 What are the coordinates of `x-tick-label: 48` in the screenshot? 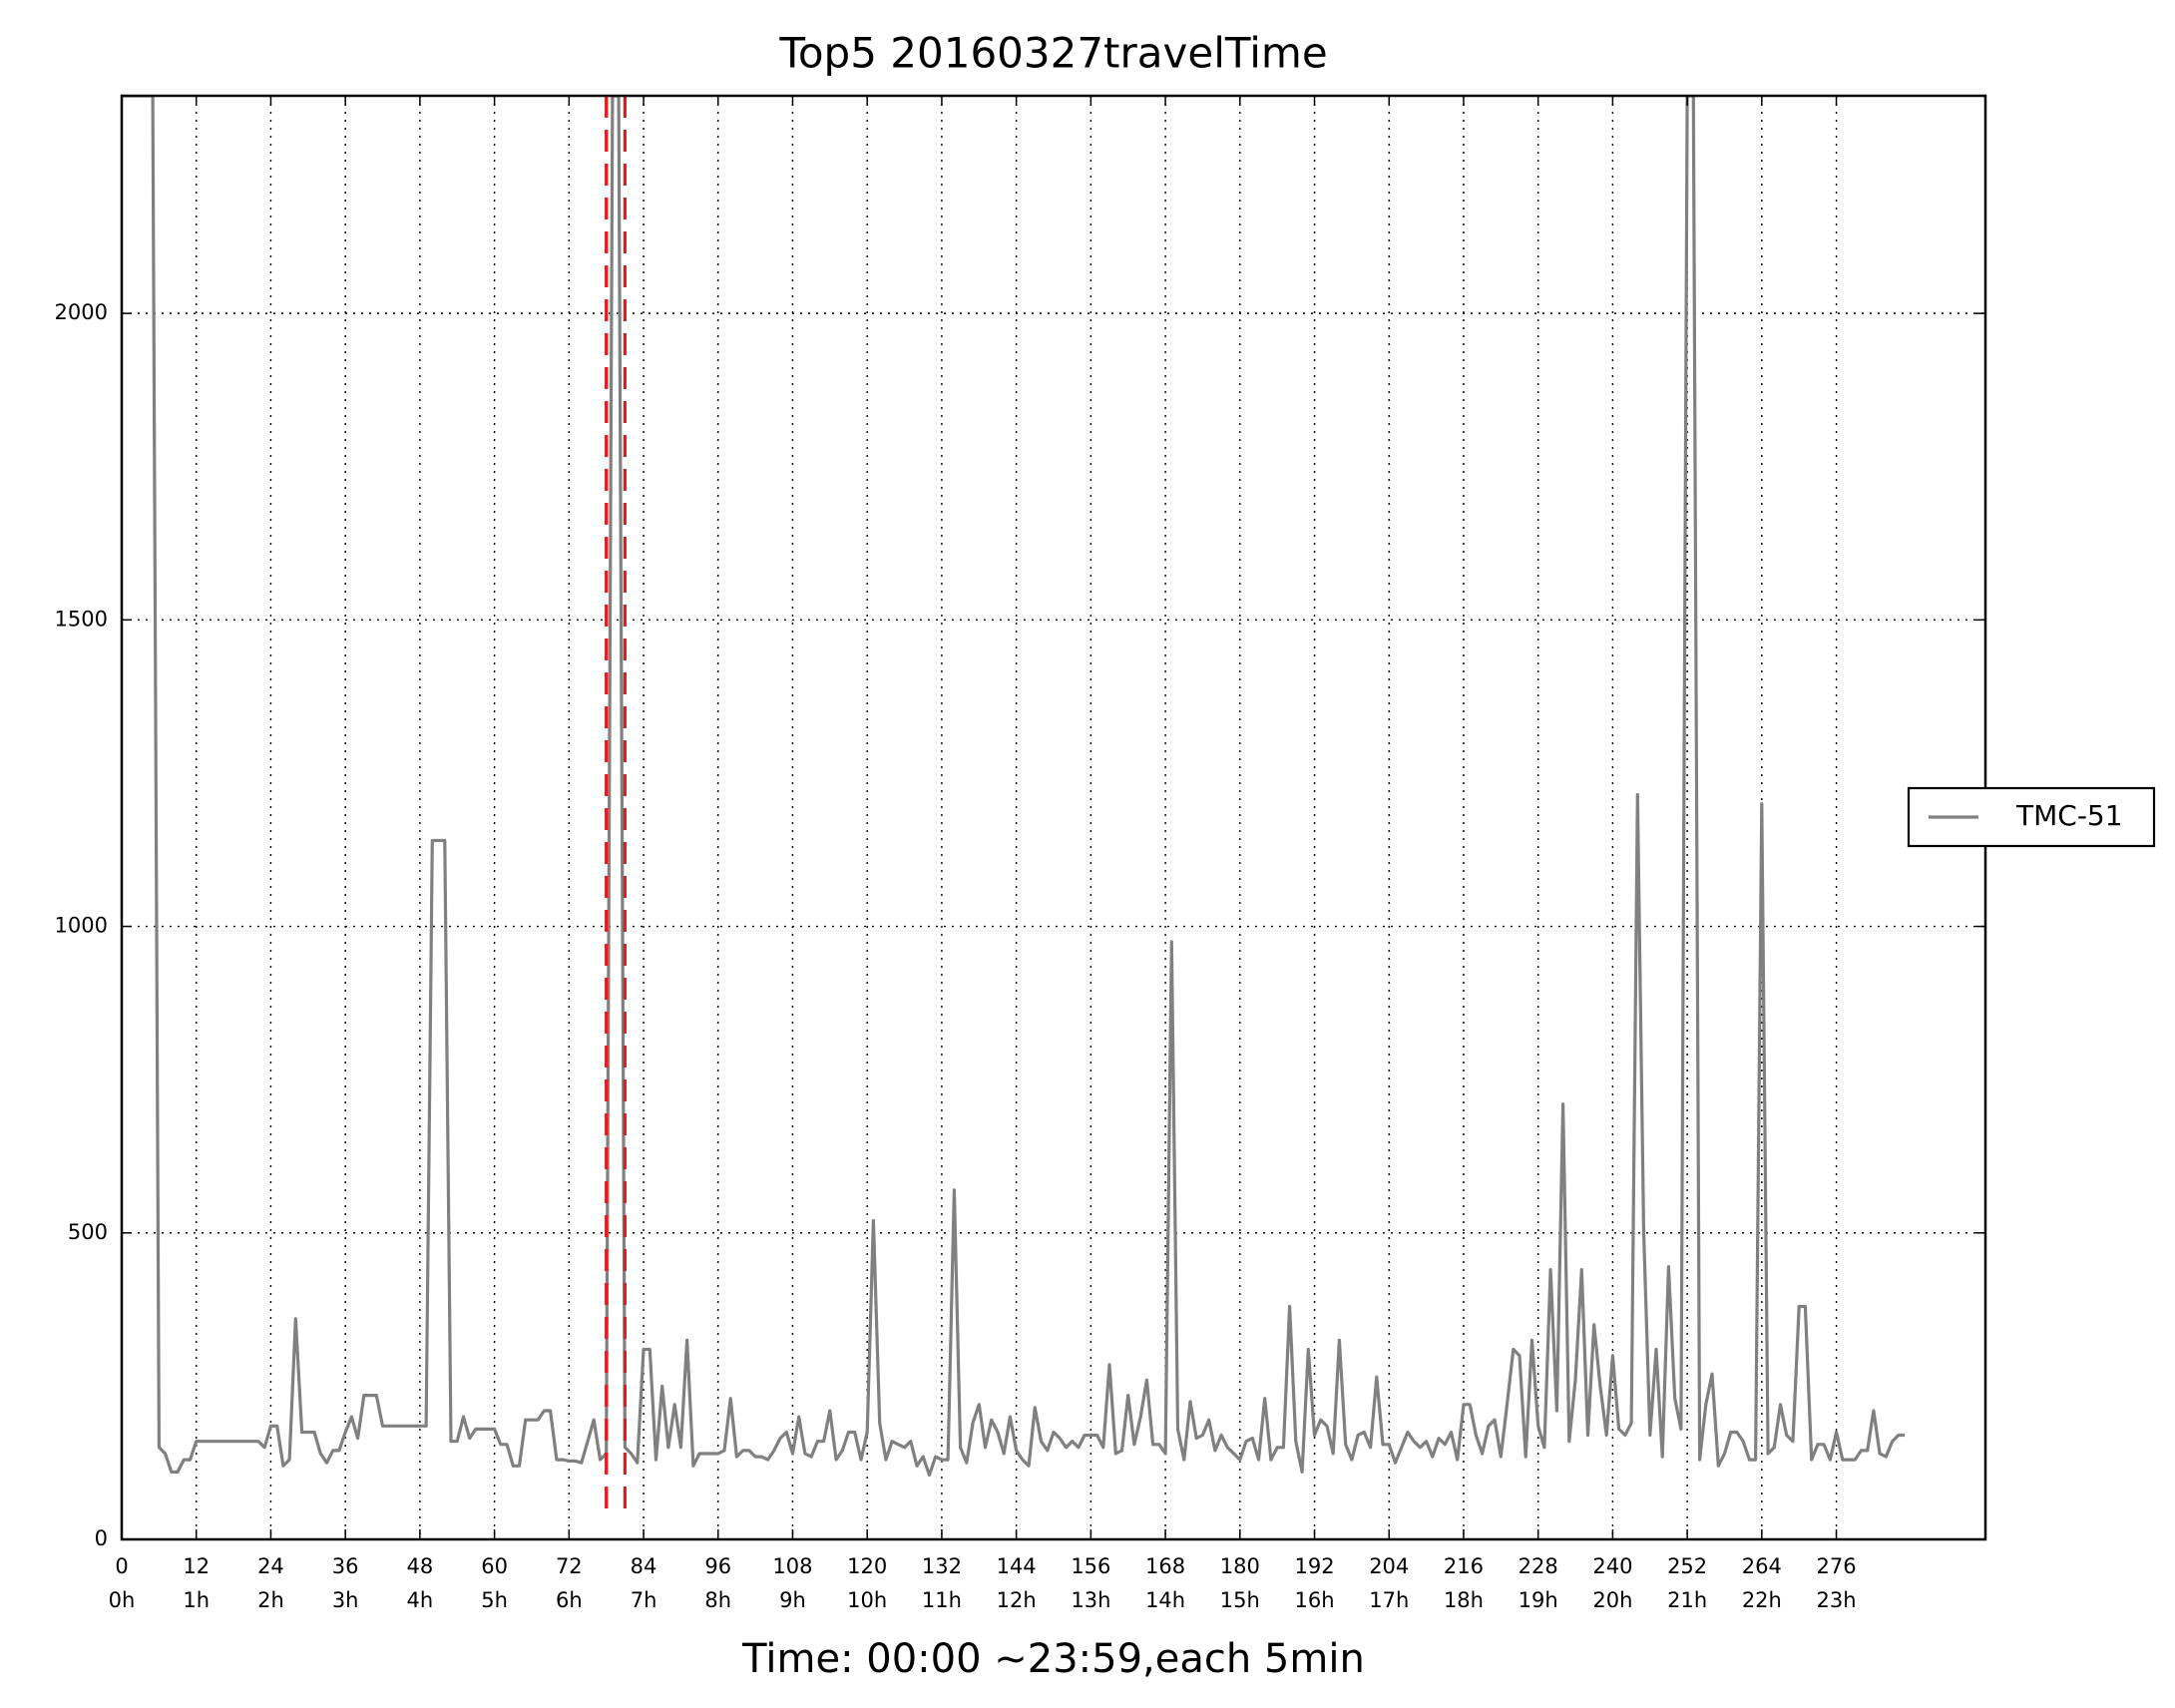 It's located at (420, 1566).